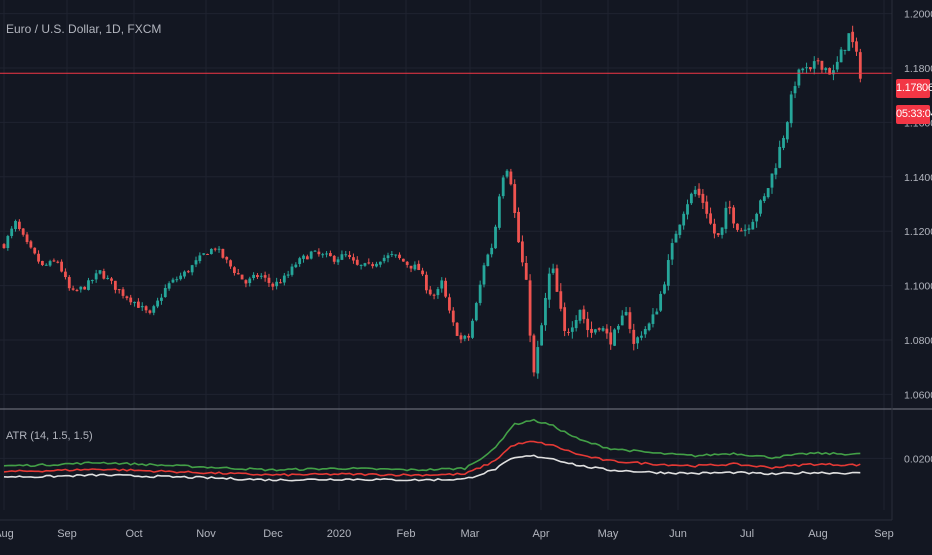 This screenshot has height=555, width=932. Describe the element at coordinates (747, 534) in the screenshot. I see `x-tick-label: Jul` at that location.